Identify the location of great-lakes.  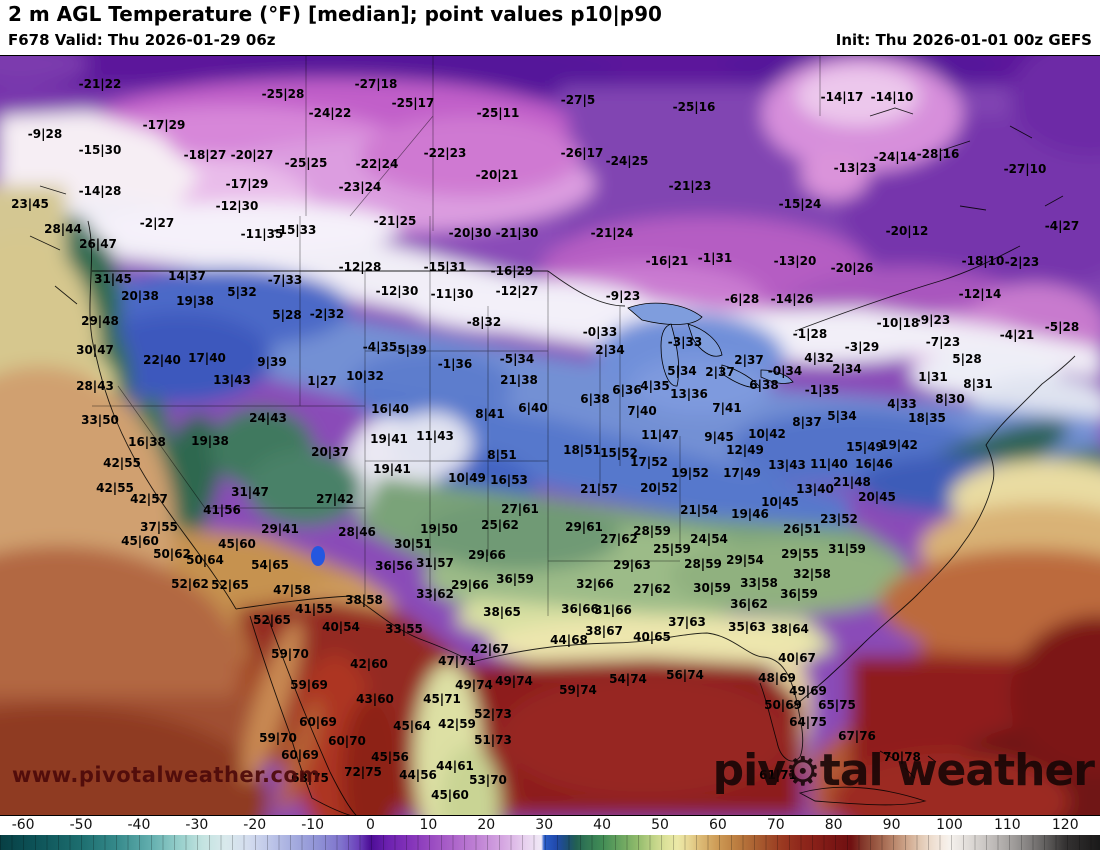
(552, 434).